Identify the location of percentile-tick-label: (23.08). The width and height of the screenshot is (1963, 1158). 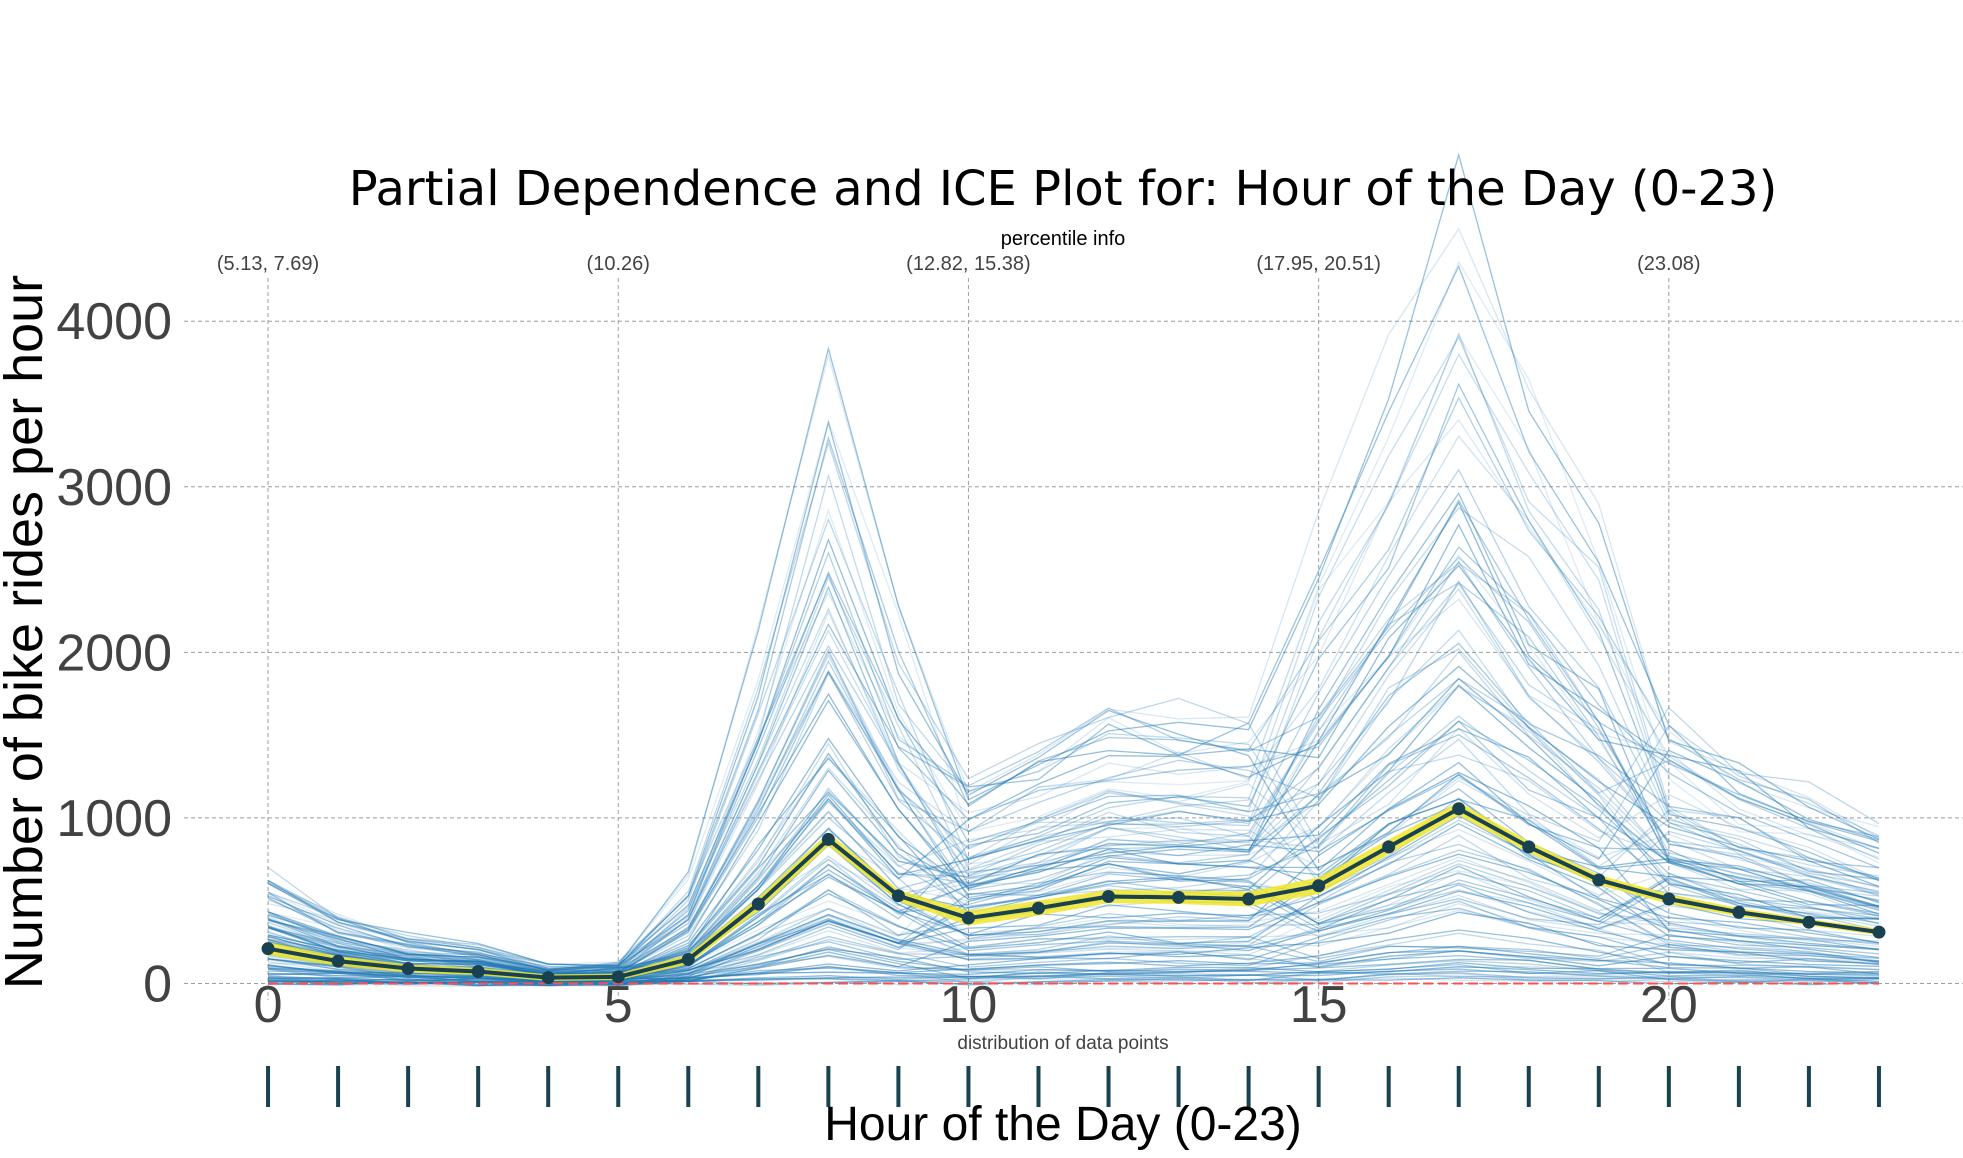
(1668, 264).